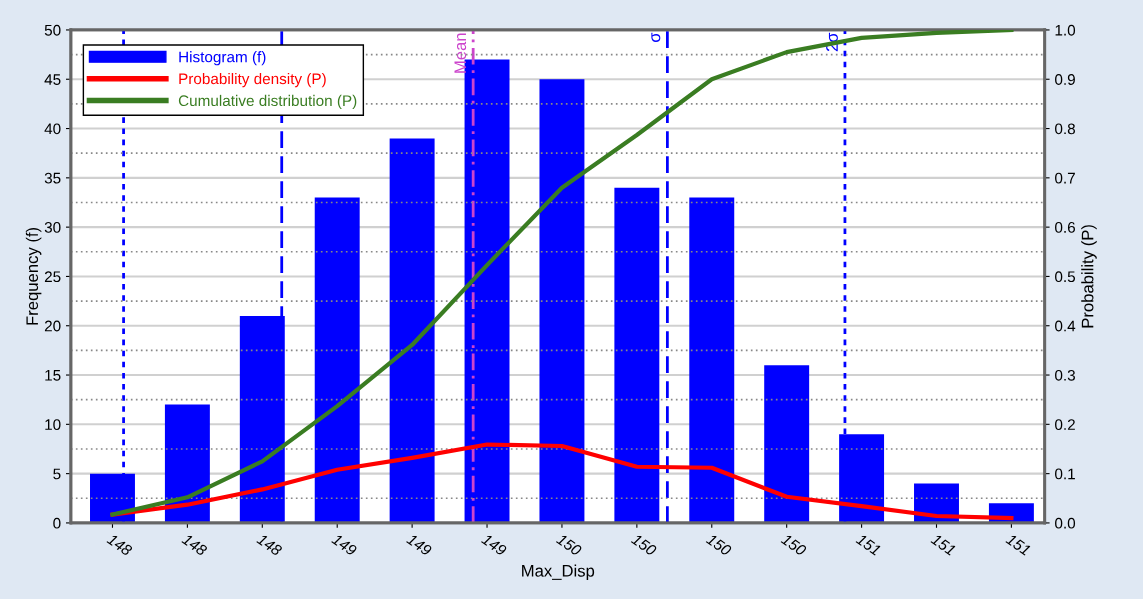 Image resolution: width=1143 pixels, height=599 pixels. I want to click on y2-tick-label: 0.0, so click(1065, 523).